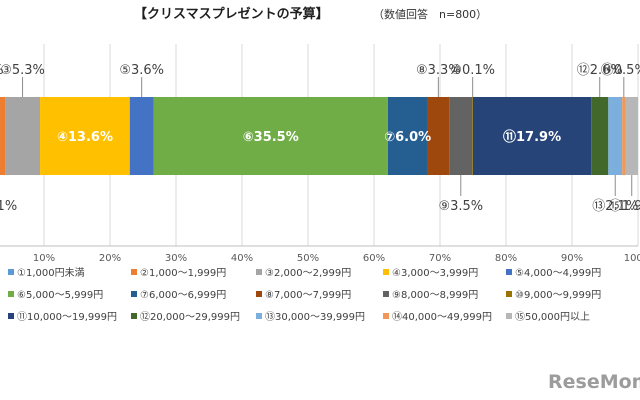  Describe the element at coordinates (176, 258) in the screenshot. I see `x-tick-label: 30%` at that location.